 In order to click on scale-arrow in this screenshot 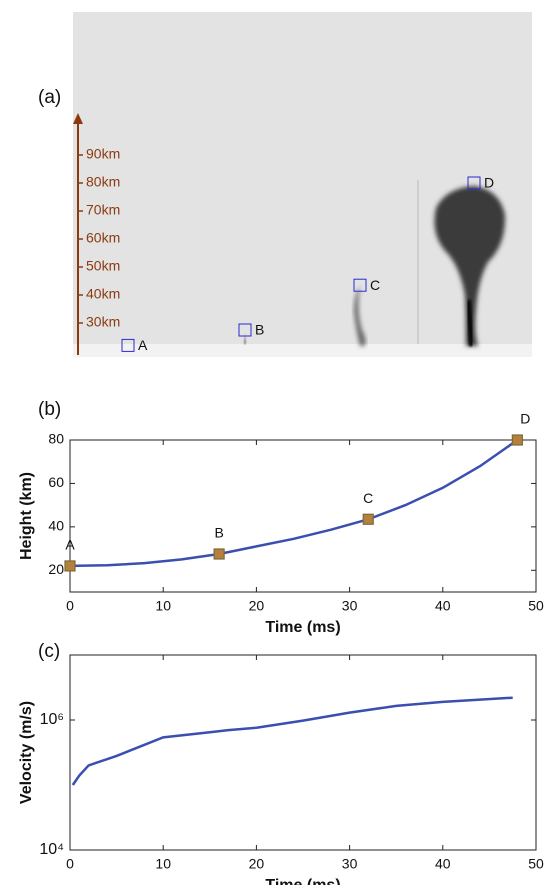, I will do `click(78, 118)`.